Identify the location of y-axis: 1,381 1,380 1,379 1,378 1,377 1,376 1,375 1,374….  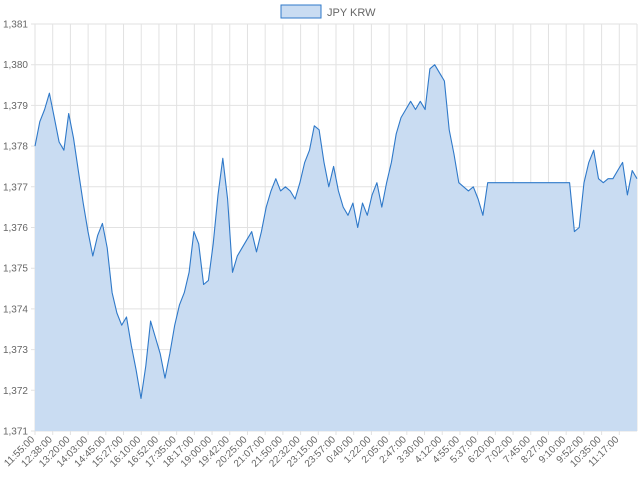
(15, 229).